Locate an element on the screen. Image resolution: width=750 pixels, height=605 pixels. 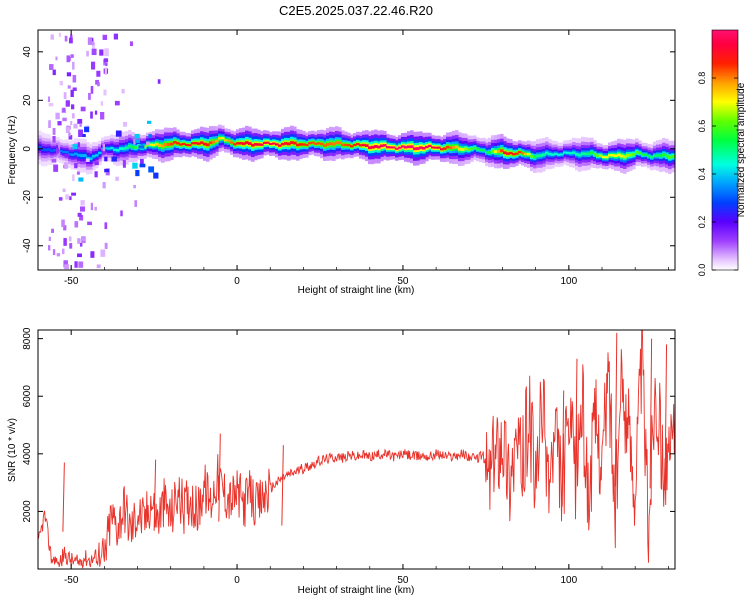
spectrogram-ytick-label: 20 is located at coordinates (27, 100).